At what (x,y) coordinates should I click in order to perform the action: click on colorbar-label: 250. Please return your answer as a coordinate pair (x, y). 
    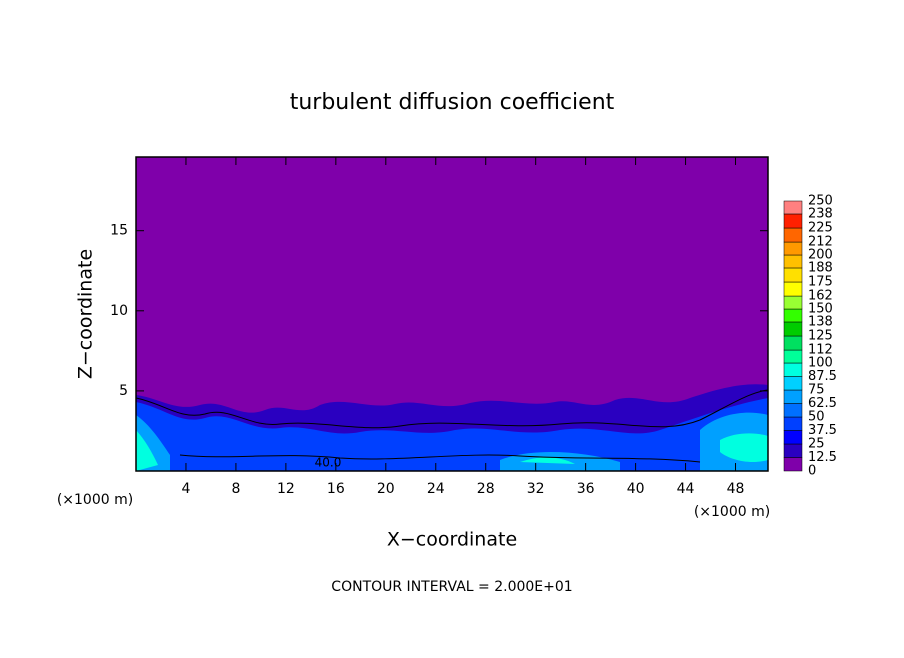
    Looking at the image, I should click on (820, 201).